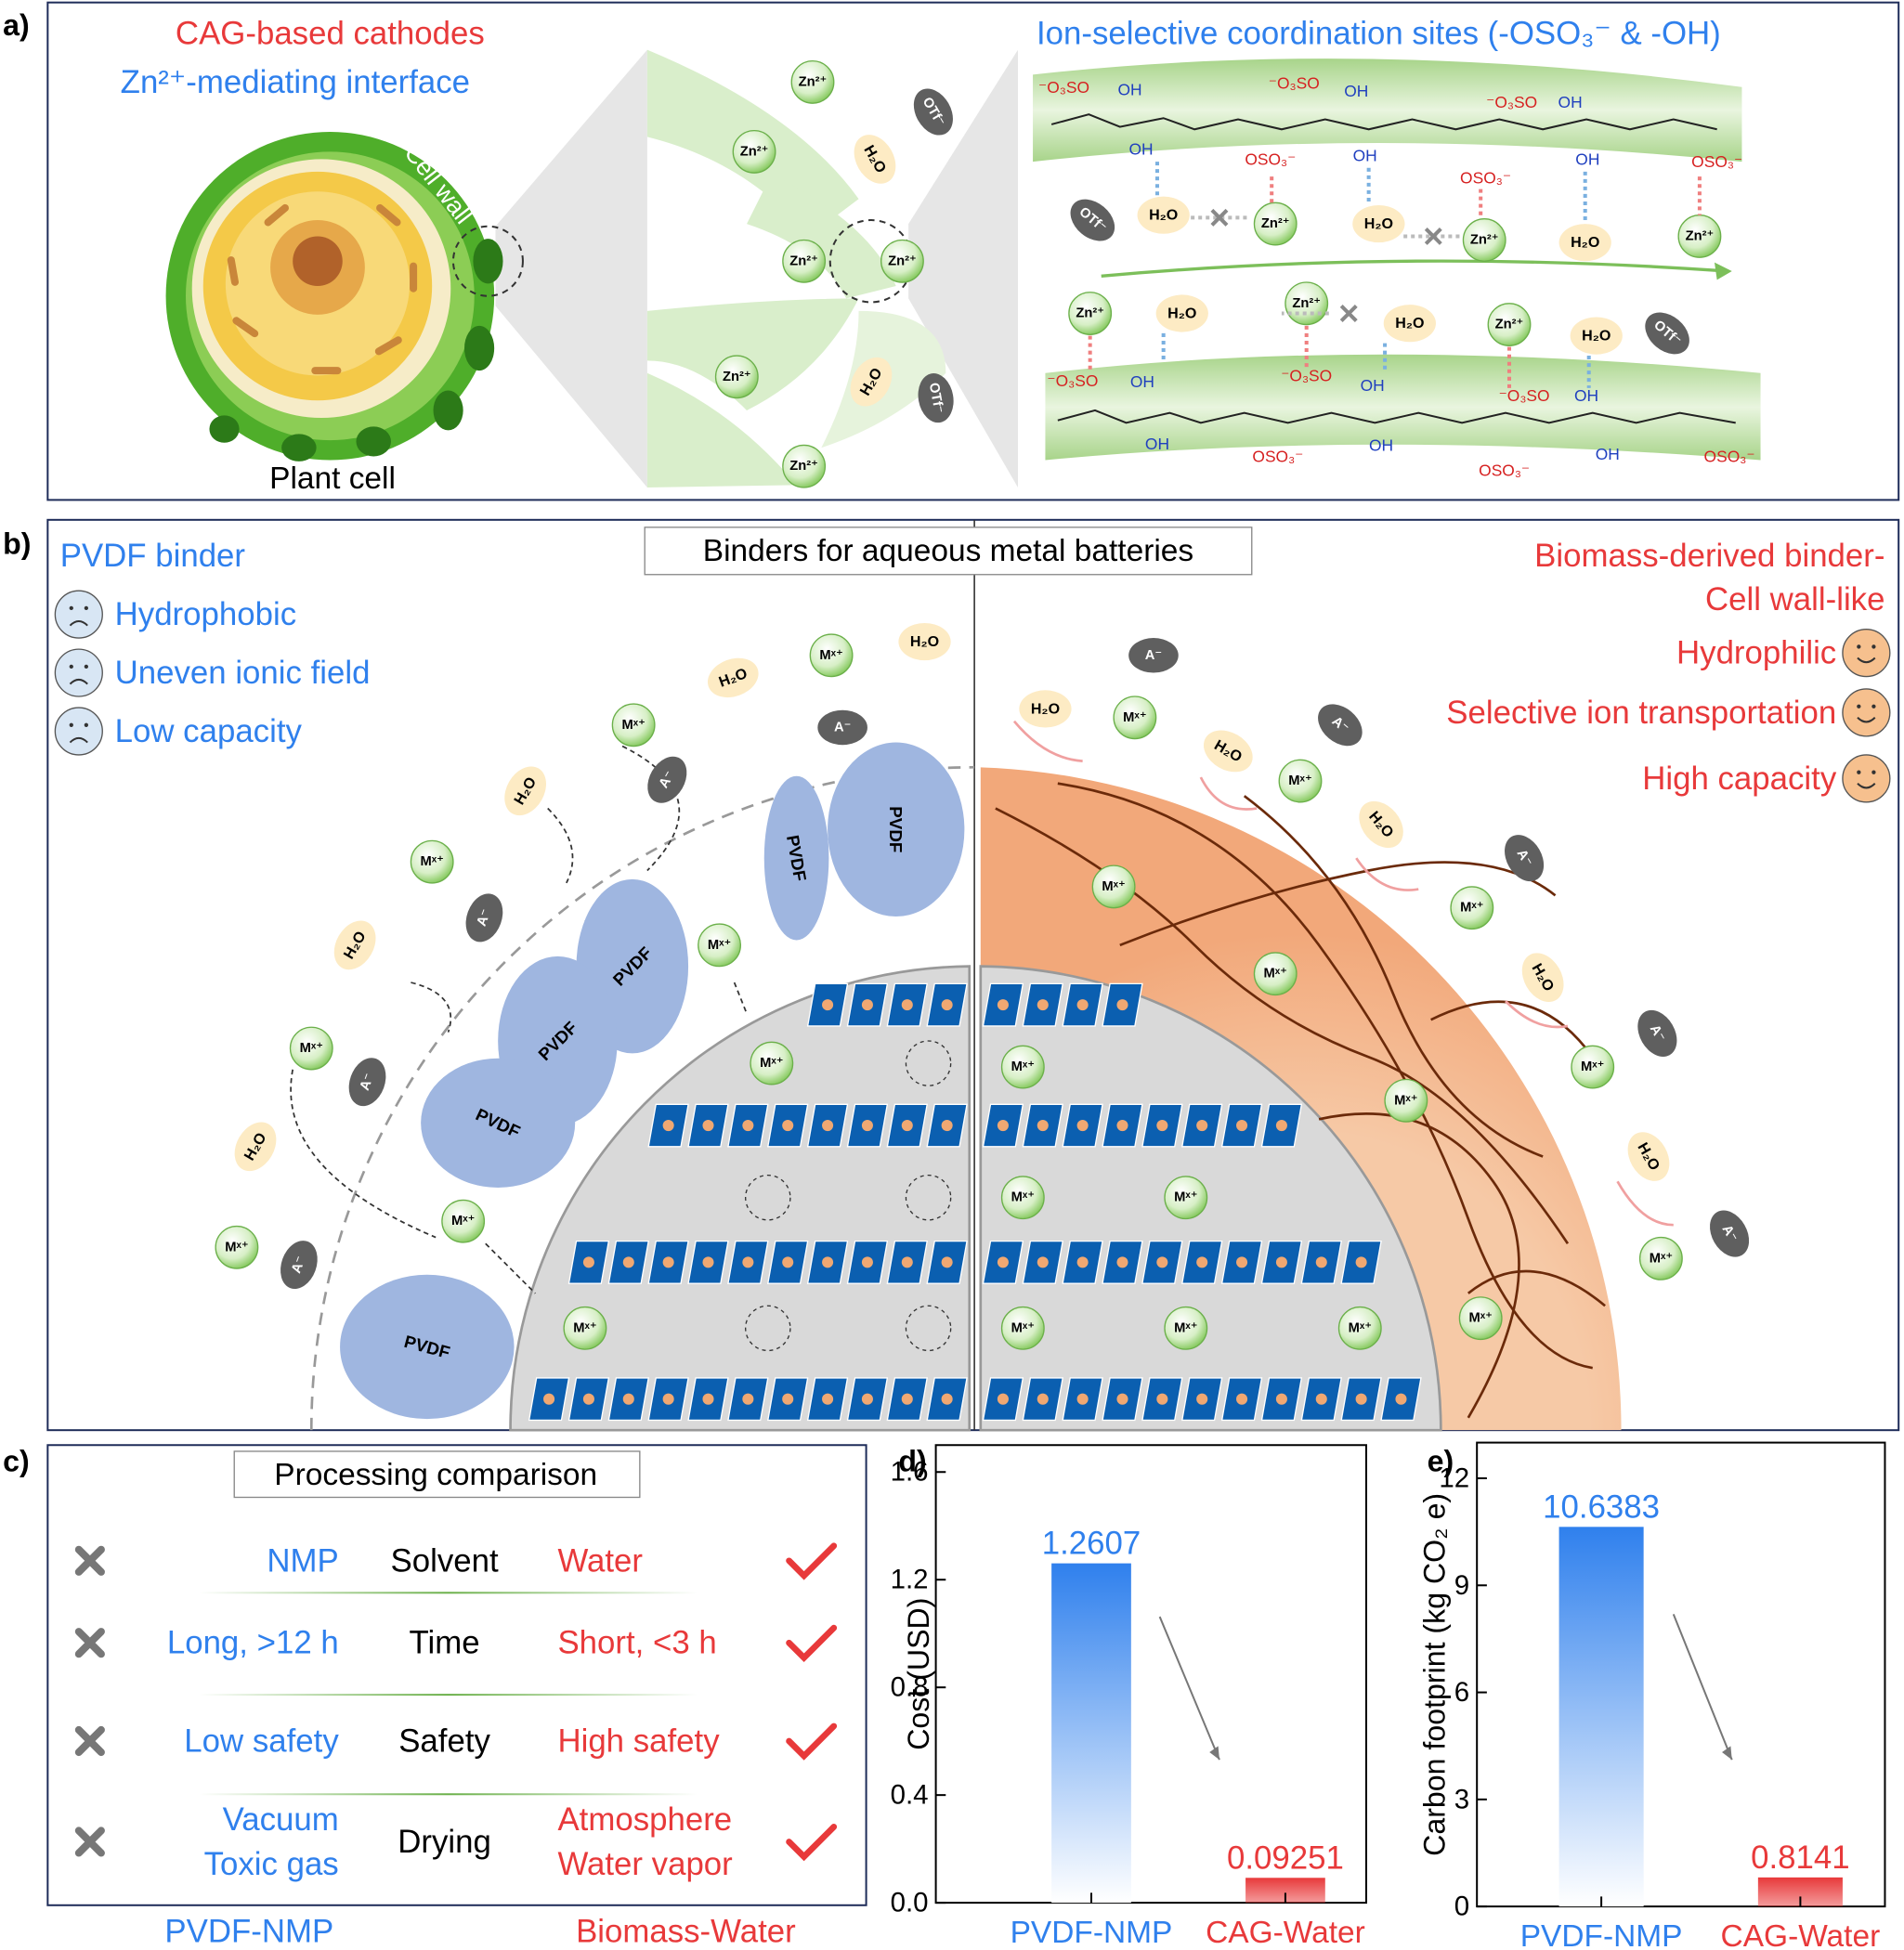  Describe the element at coordinates (435, 1475) in the screenshot. I see `title: Processing comparison` at that location.